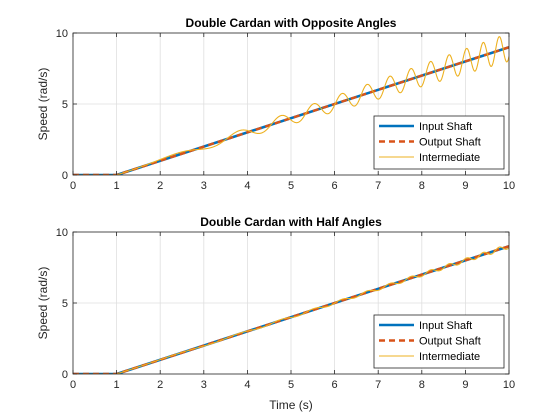 Image resolution: width=560 pixels, height=420 pixels. What do you see at coordinates (291, 222) in the screenshot?
I see `chart-title: Double Cardan with Half Angles` at bounding box center [291, 222].